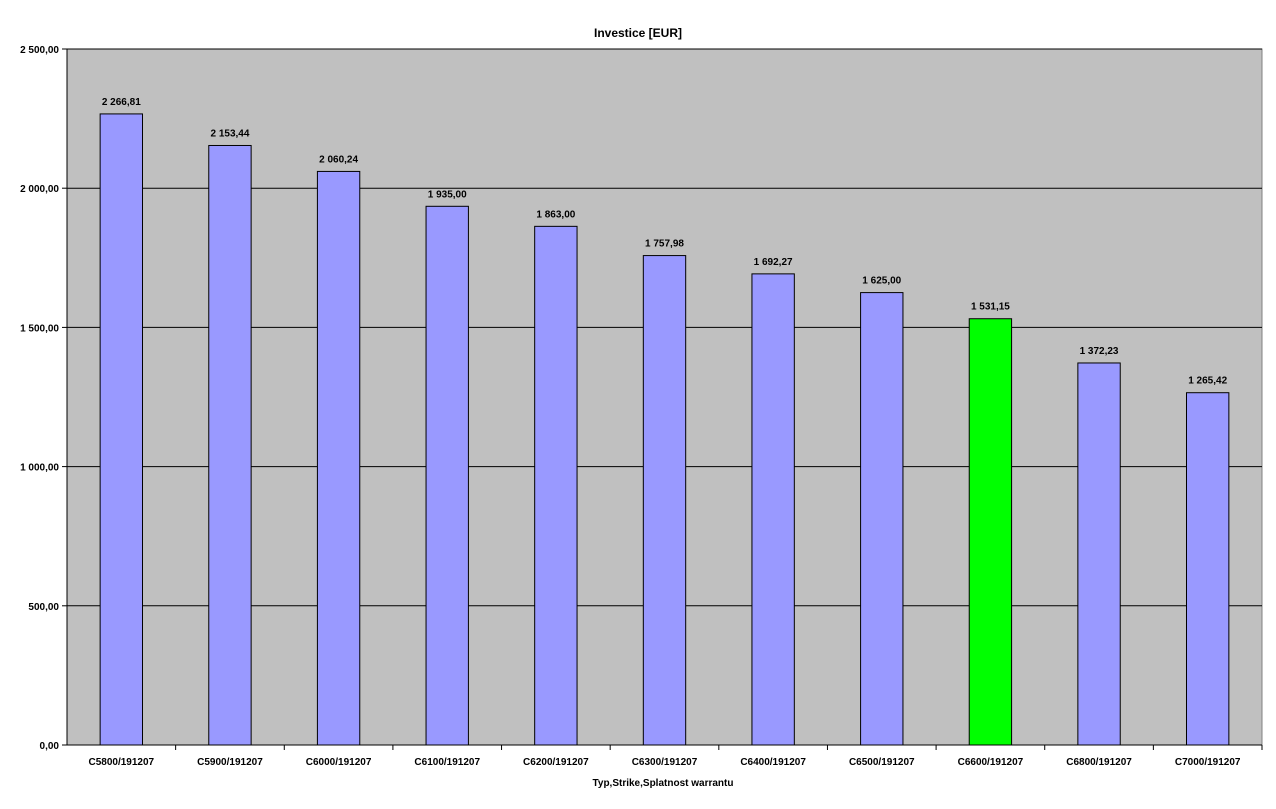 This screenshot has width=1276, height=809. I want to click on x-tick-label: C6300/191207, so click(665, 762).